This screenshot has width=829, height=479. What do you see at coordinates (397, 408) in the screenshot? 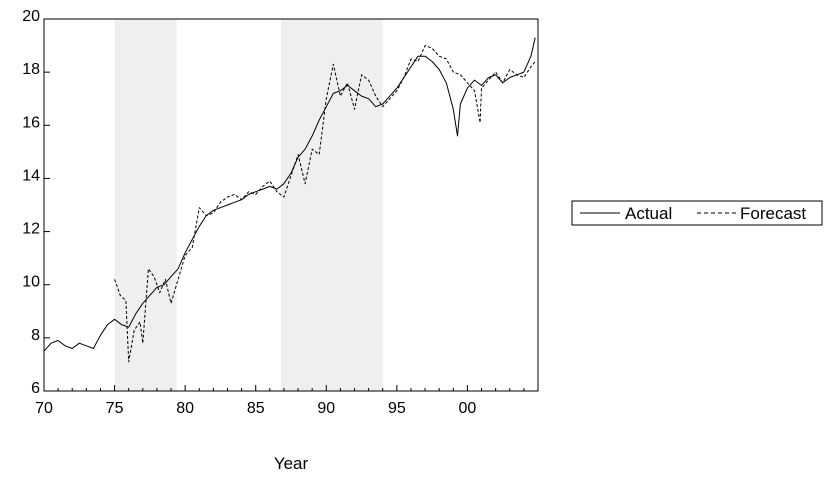
I see `x-tick-label: 95` at bounding box center [397, 408].